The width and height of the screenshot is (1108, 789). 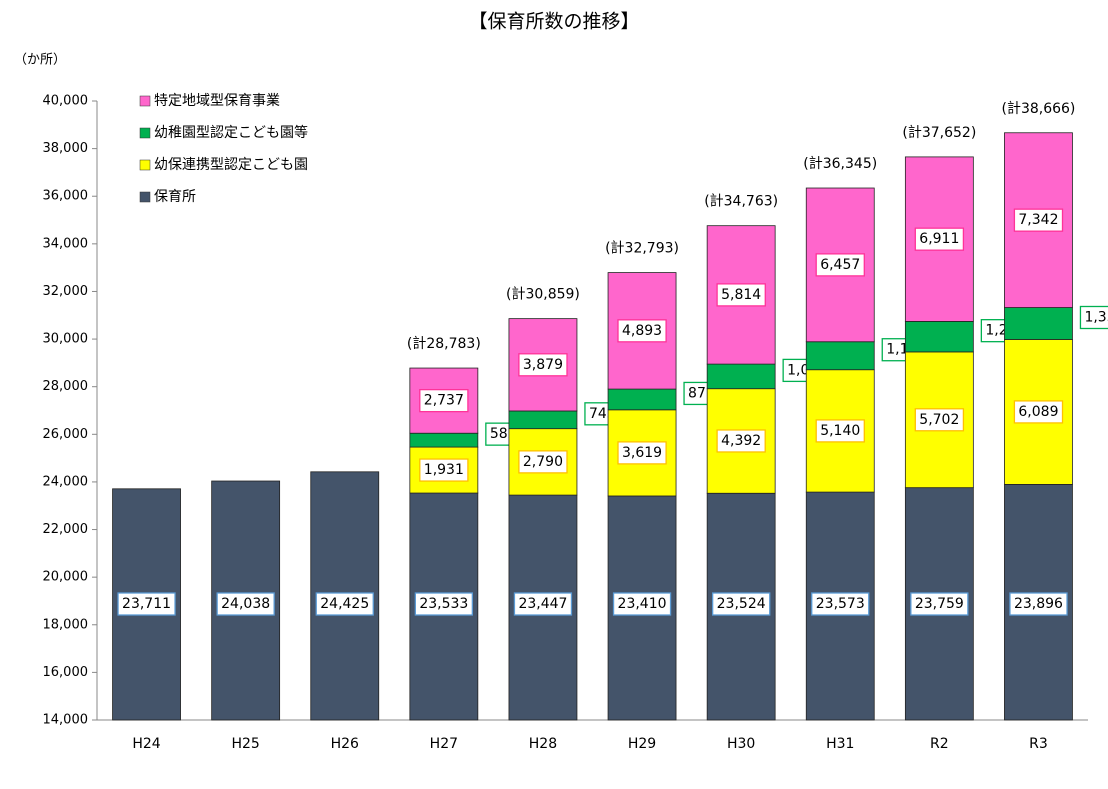 I want to click on y-tick-label: 20,000, so click(x=66, y=577).